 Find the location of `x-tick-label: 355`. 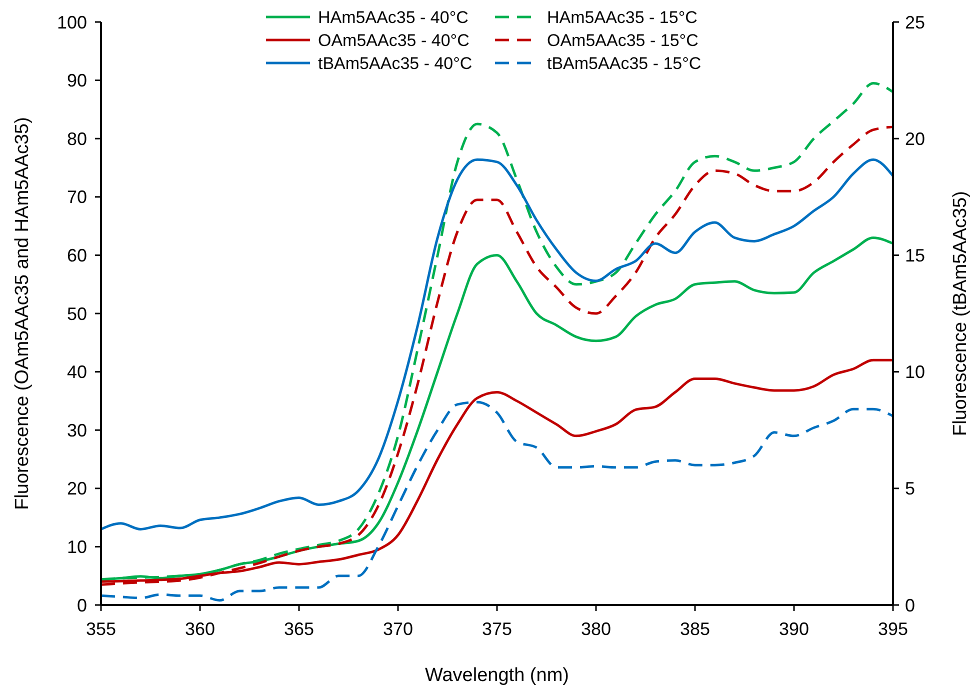

x-tick-label: 355 is located at coordinates (101, 629).